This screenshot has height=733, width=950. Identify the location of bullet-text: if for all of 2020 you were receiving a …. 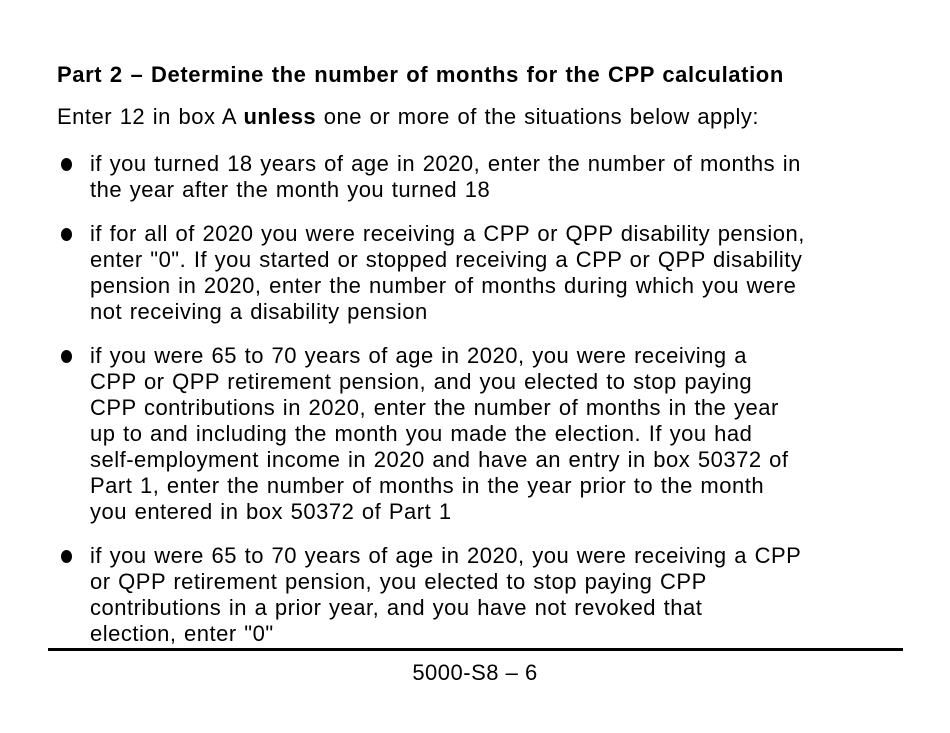
(447, 272).